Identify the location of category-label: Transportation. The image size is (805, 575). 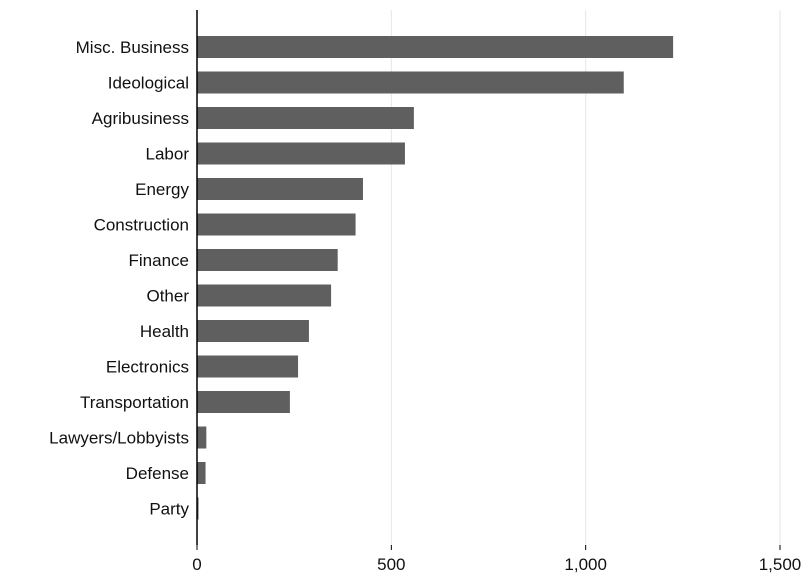
(134, 402).